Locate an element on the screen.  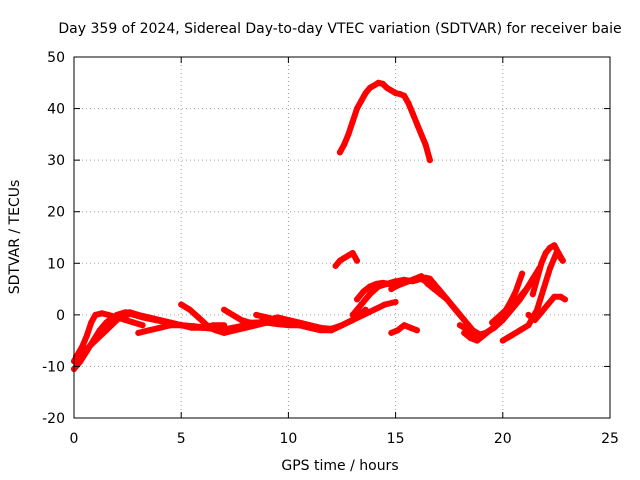
y-axis-label: SDTVAR / TECUs is located at coordinates (15, 237).